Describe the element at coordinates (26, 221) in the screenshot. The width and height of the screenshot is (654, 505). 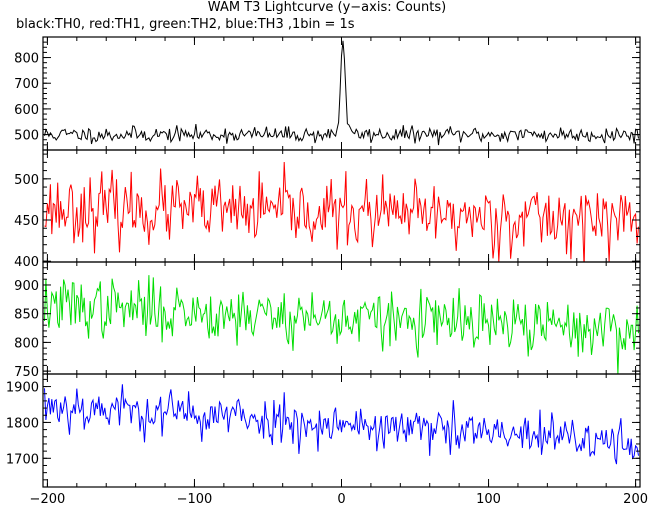
I see `y-tick-label: 450` at that location.